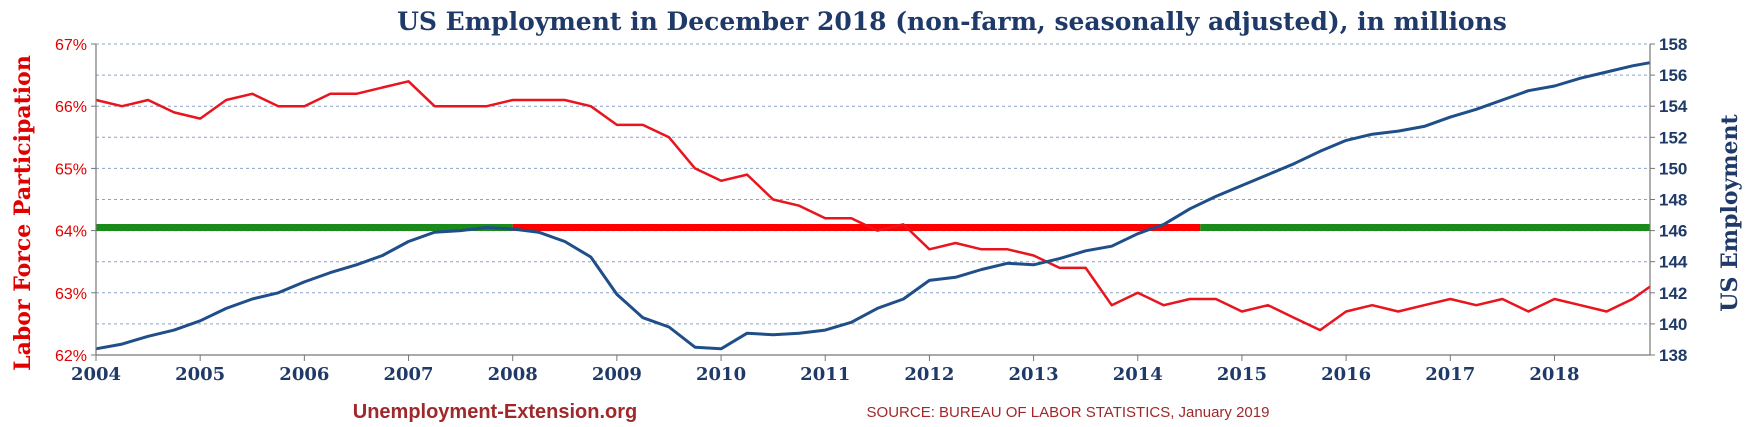  What do you see at coordinates (1450, 374) in the screenshot?
I see `x-tick-label: 2017` at bounding box center [1450, 374].